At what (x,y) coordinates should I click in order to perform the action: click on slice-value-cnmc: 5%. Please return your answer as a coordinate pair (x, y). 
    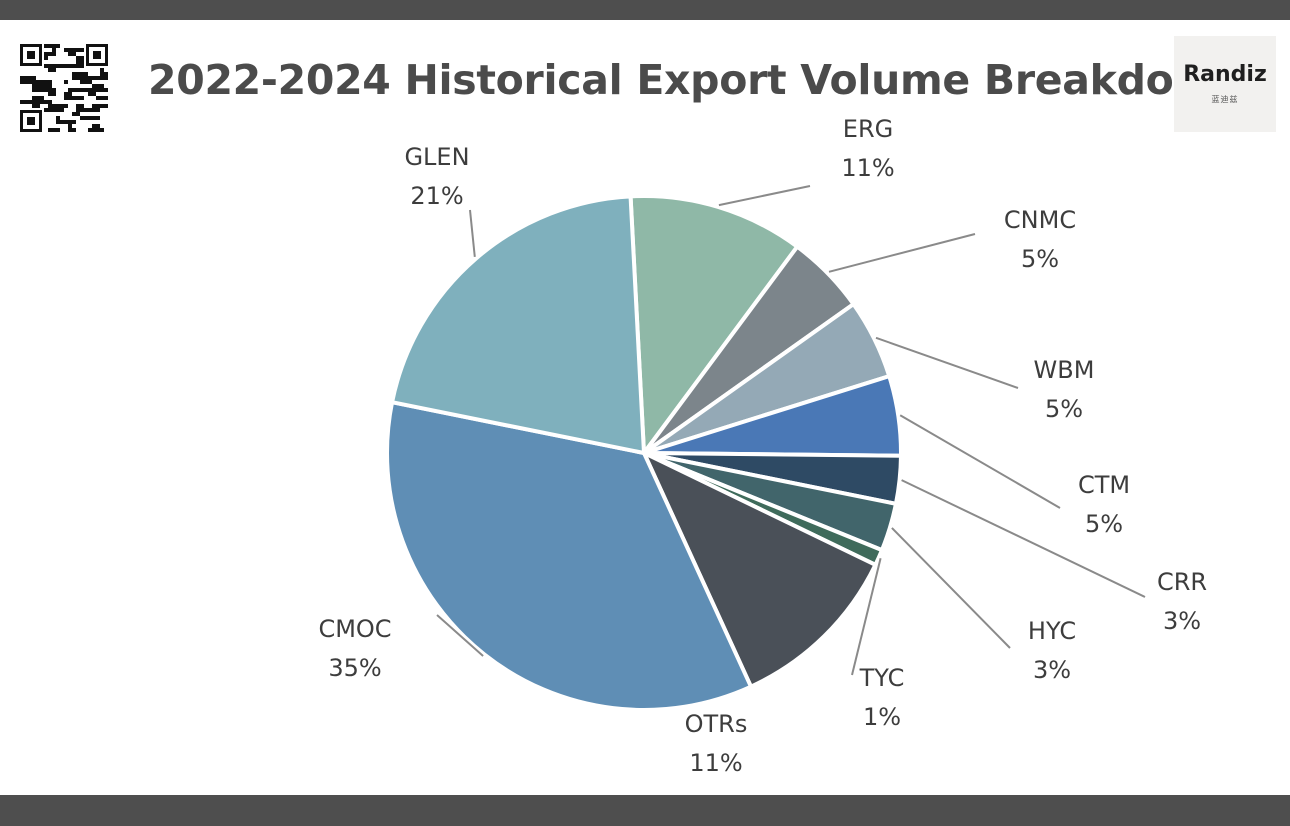
    Looking at the image, I should click on (1040, 259).